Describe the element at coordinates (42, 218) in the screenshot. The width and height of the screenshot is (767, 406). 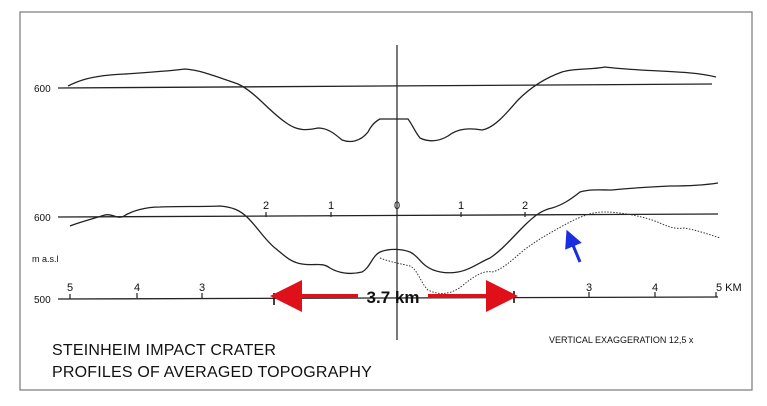
I see `elevation-label-lower: 600` at that location.